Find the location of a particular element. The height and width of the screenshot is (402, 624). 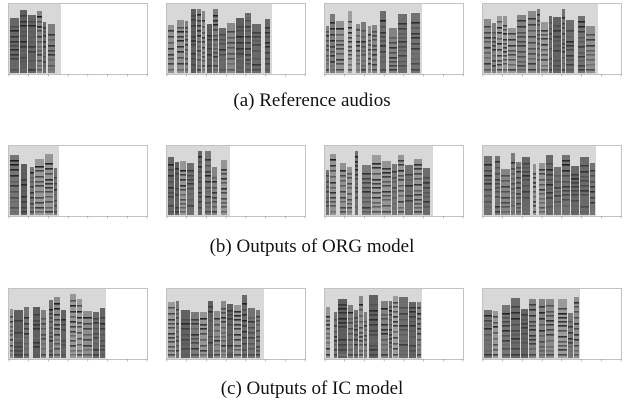

spectrogram-c1 is located at coordinates (78, 325).